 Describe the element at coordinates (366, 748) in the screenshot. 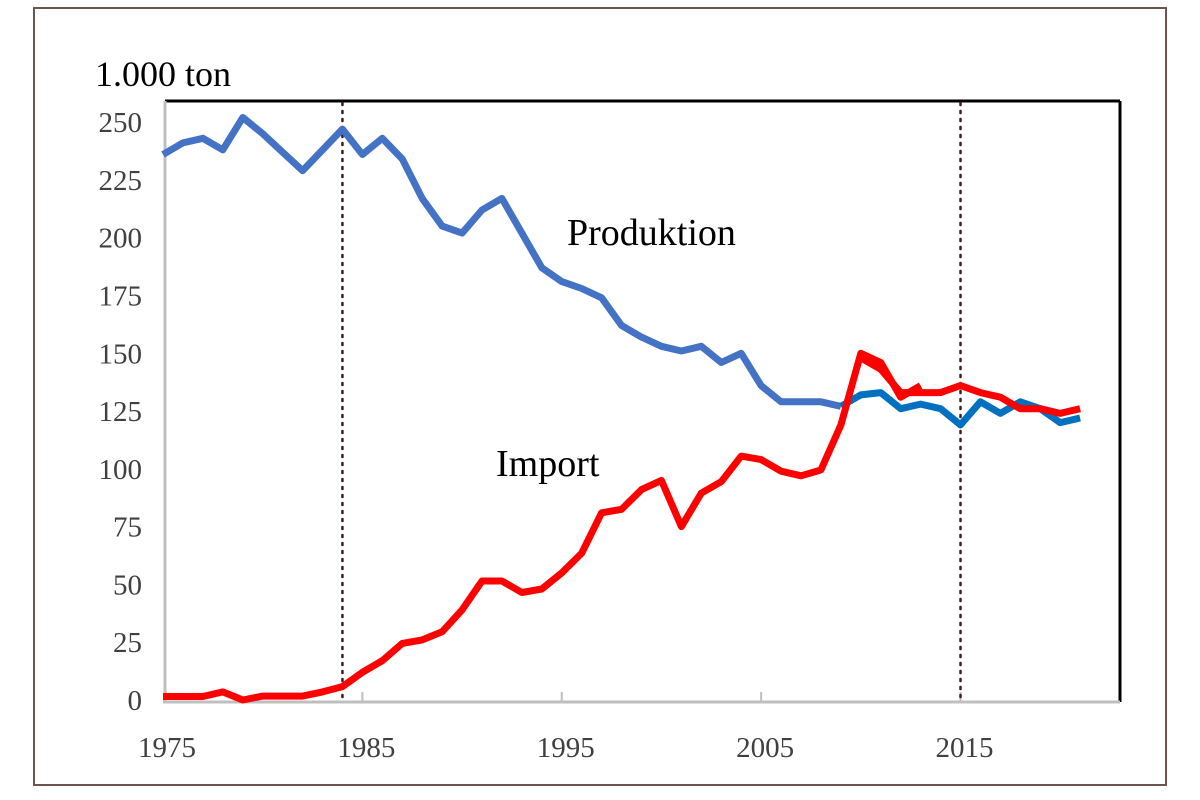

I see `x-tick-label: 1985` at that location.